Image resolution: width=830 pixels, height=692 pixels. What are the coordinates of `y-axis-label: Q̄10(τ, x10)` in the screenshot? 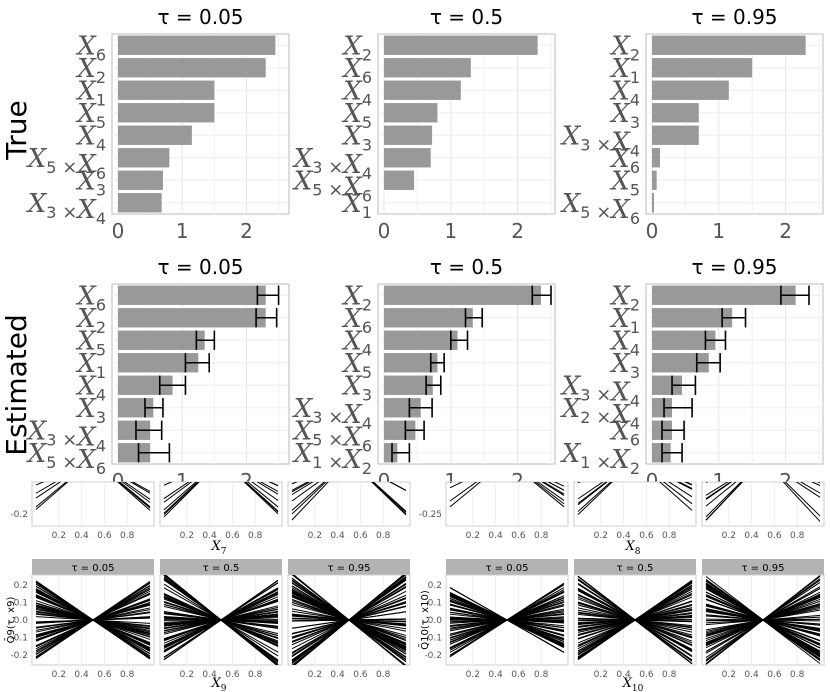 It's located at (424, 620).